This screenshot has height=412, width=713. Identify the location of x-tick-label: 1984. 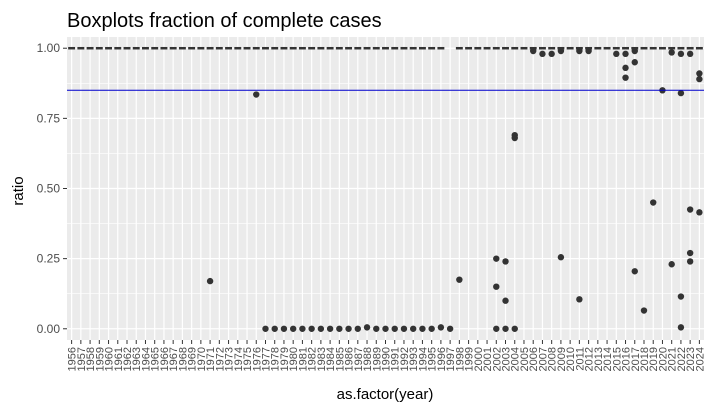
(331, 359).